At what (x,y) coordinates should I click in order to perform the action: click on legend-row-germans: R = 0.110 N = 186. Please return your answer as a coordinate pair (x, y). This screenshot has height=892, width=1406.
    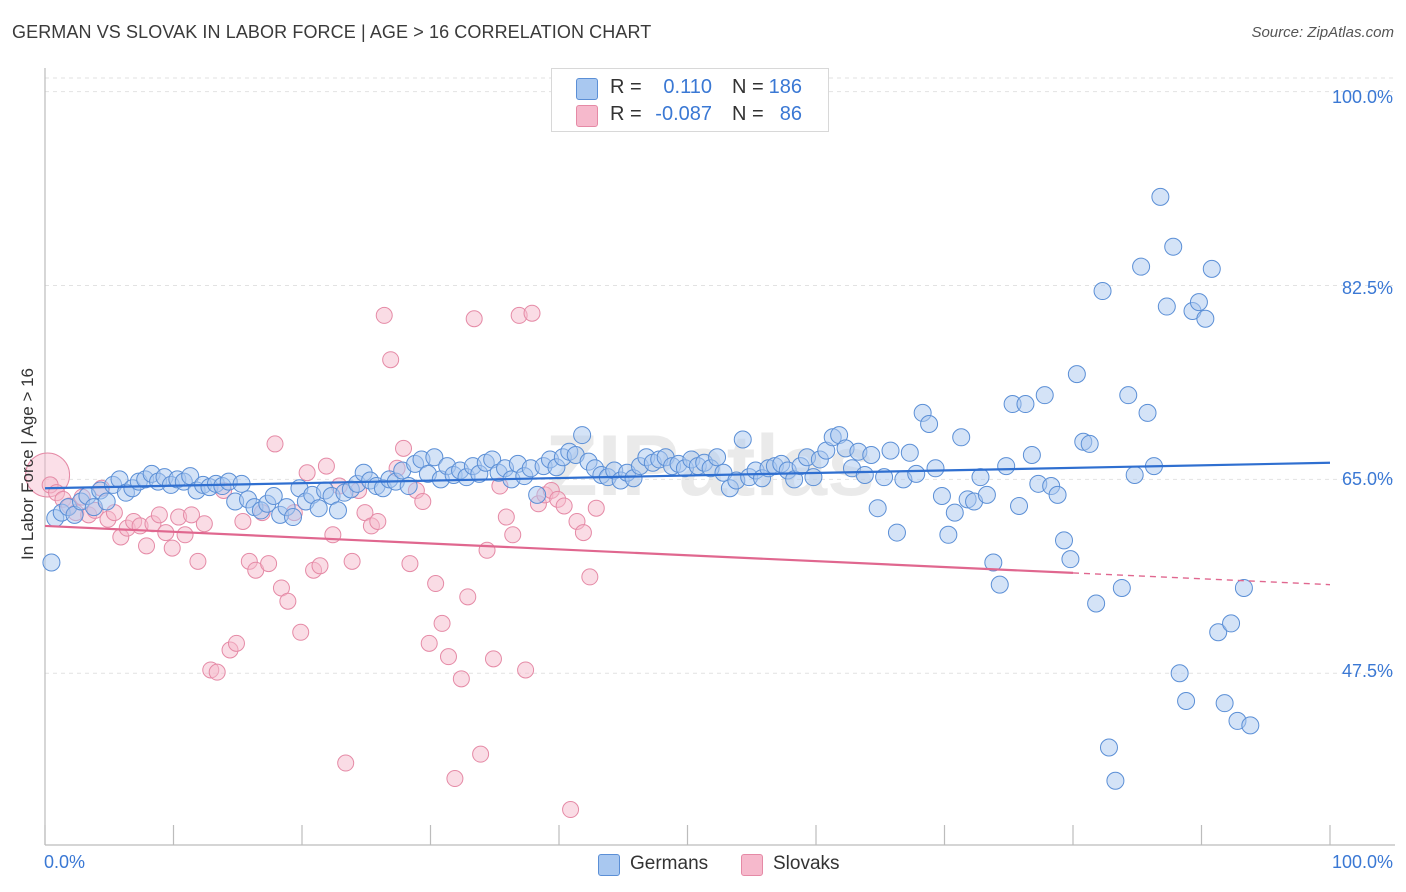
    Looking at the image, I should click on (690, 88).